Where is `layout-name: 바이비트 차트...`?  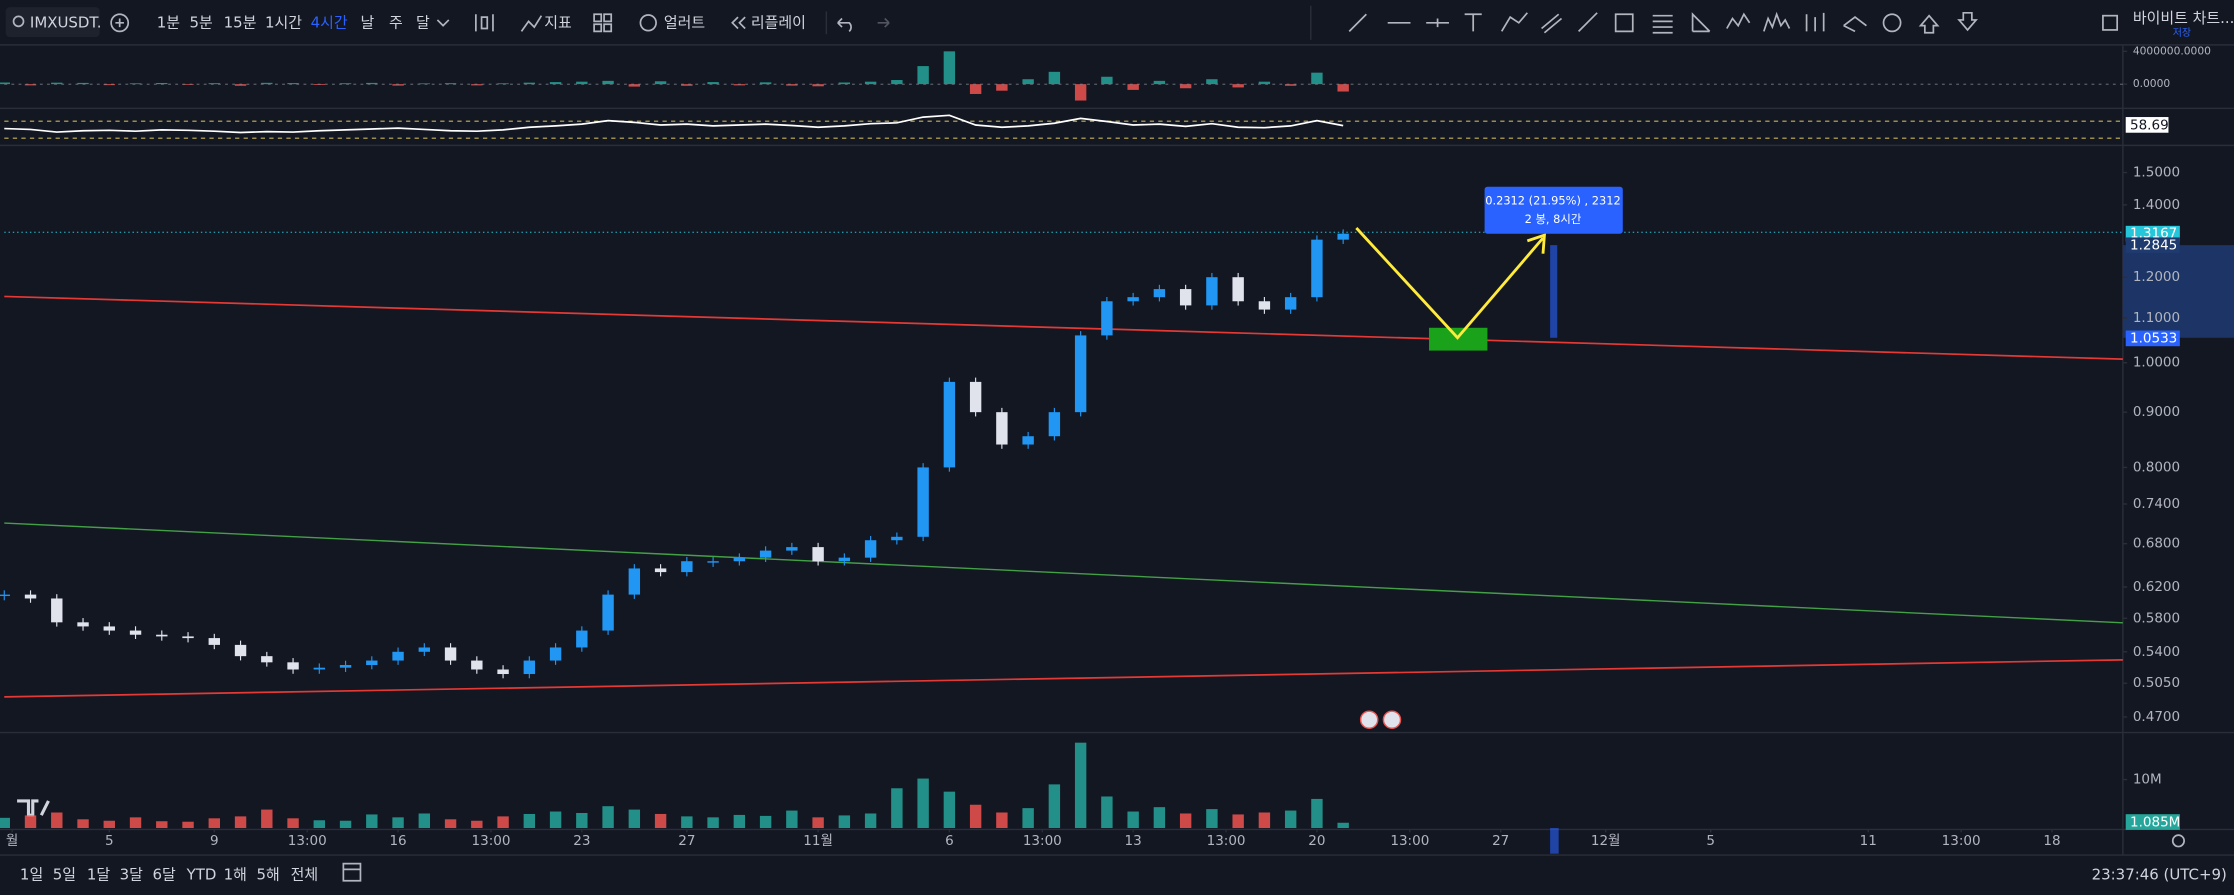
layout-name: 바이비트 차트... is located at coordinates (2183, 18).